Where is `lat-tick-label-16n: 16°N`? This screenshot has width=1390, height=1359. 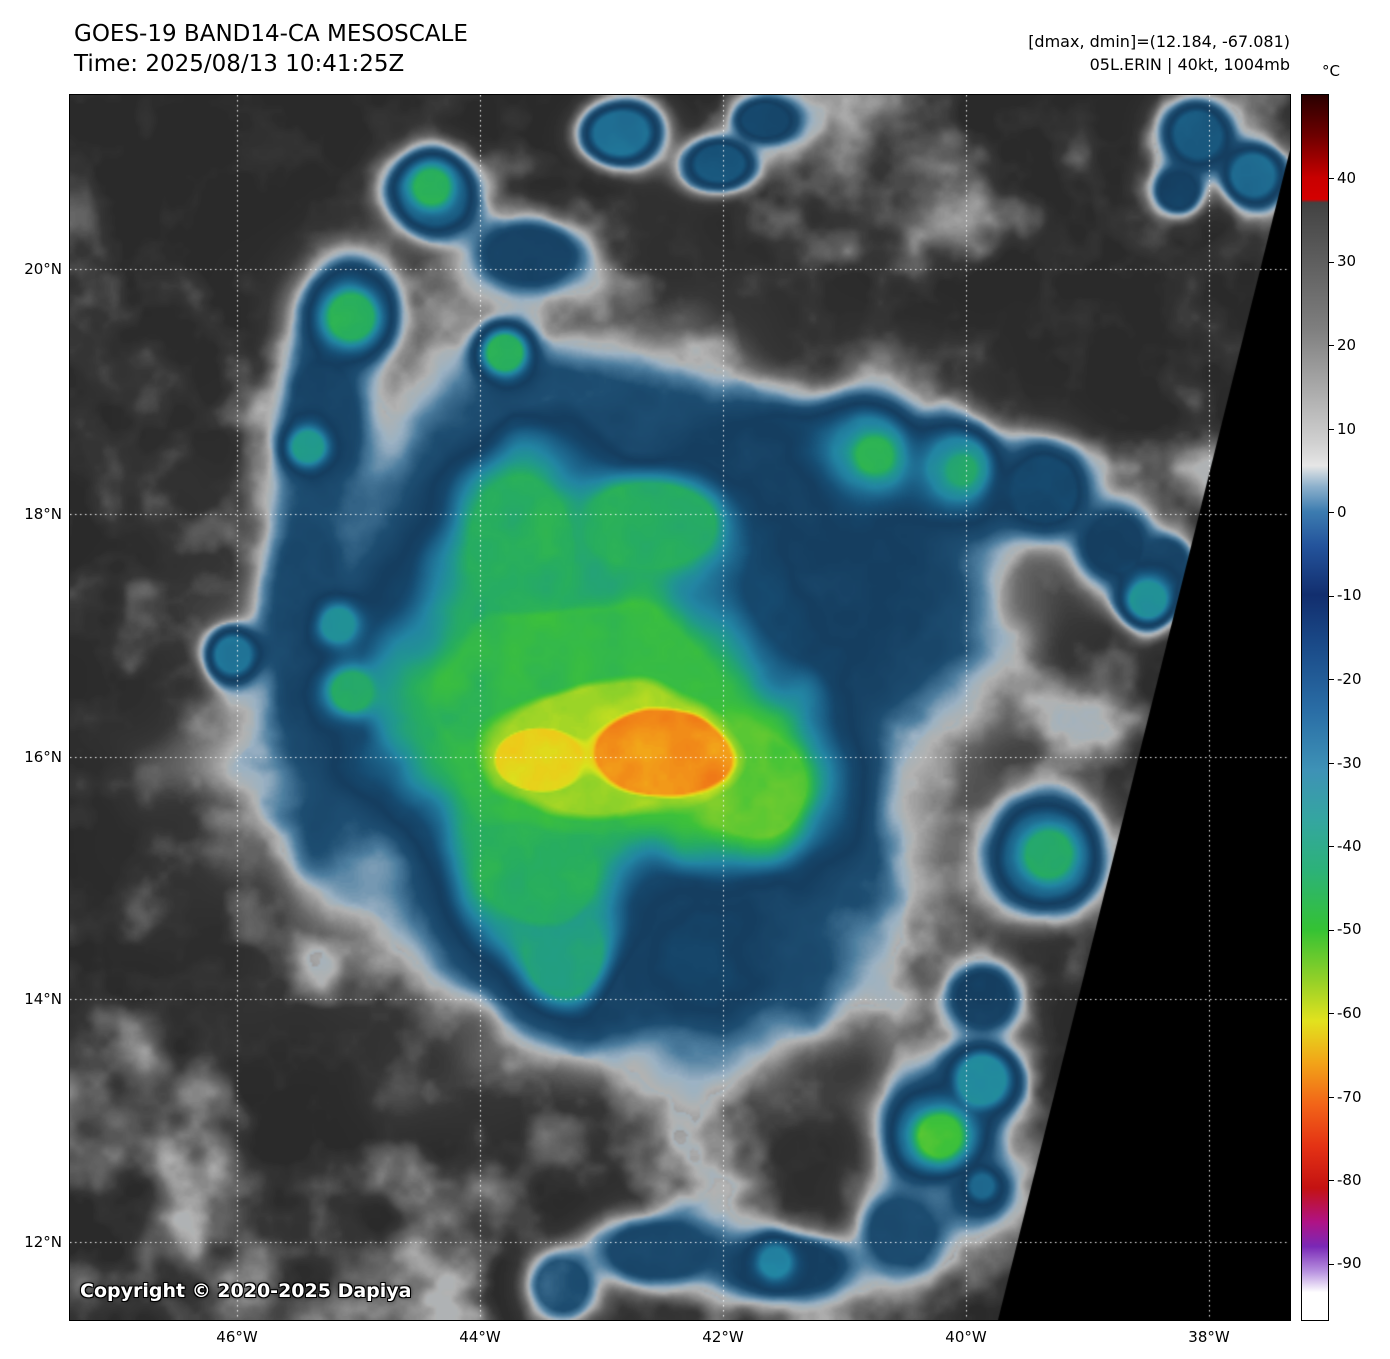 lat-tick-label-16n: 16°N is located at coordinates (43, 757).